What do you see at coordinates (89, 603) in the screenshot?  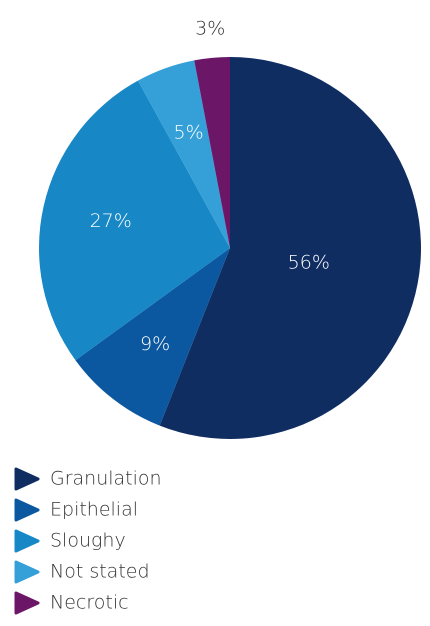 I see `legend-label: Necrotic` at bounding box center [89, 603].